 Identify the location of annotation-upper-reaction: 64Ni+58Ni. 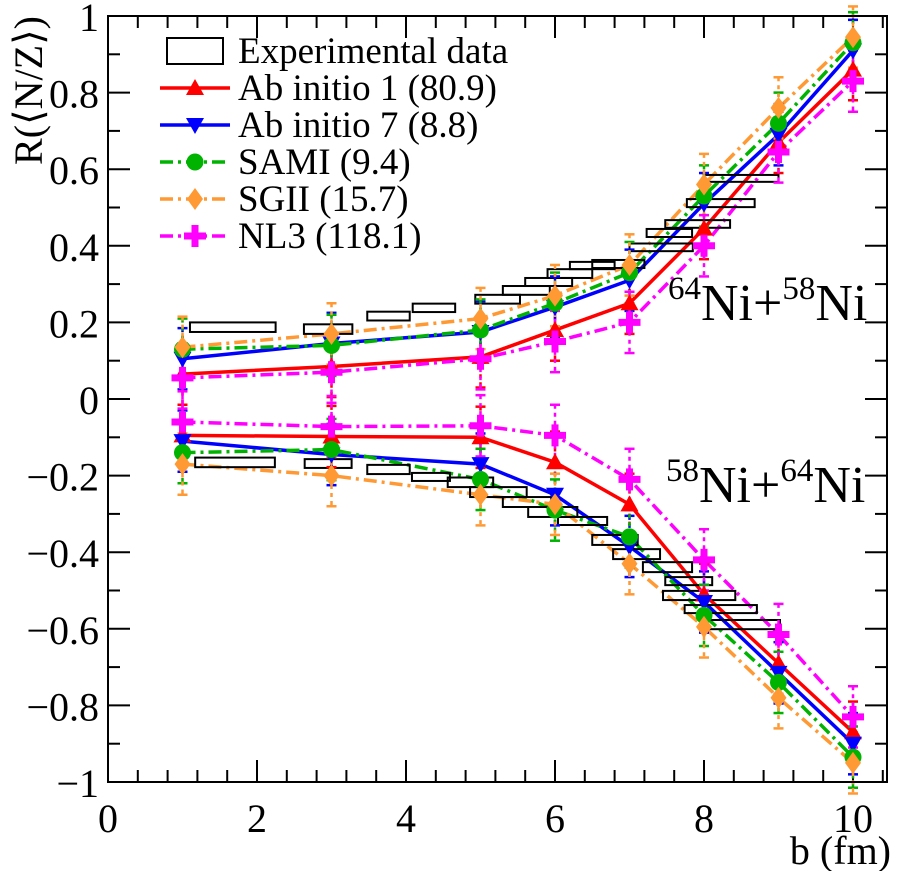
(767, 301).